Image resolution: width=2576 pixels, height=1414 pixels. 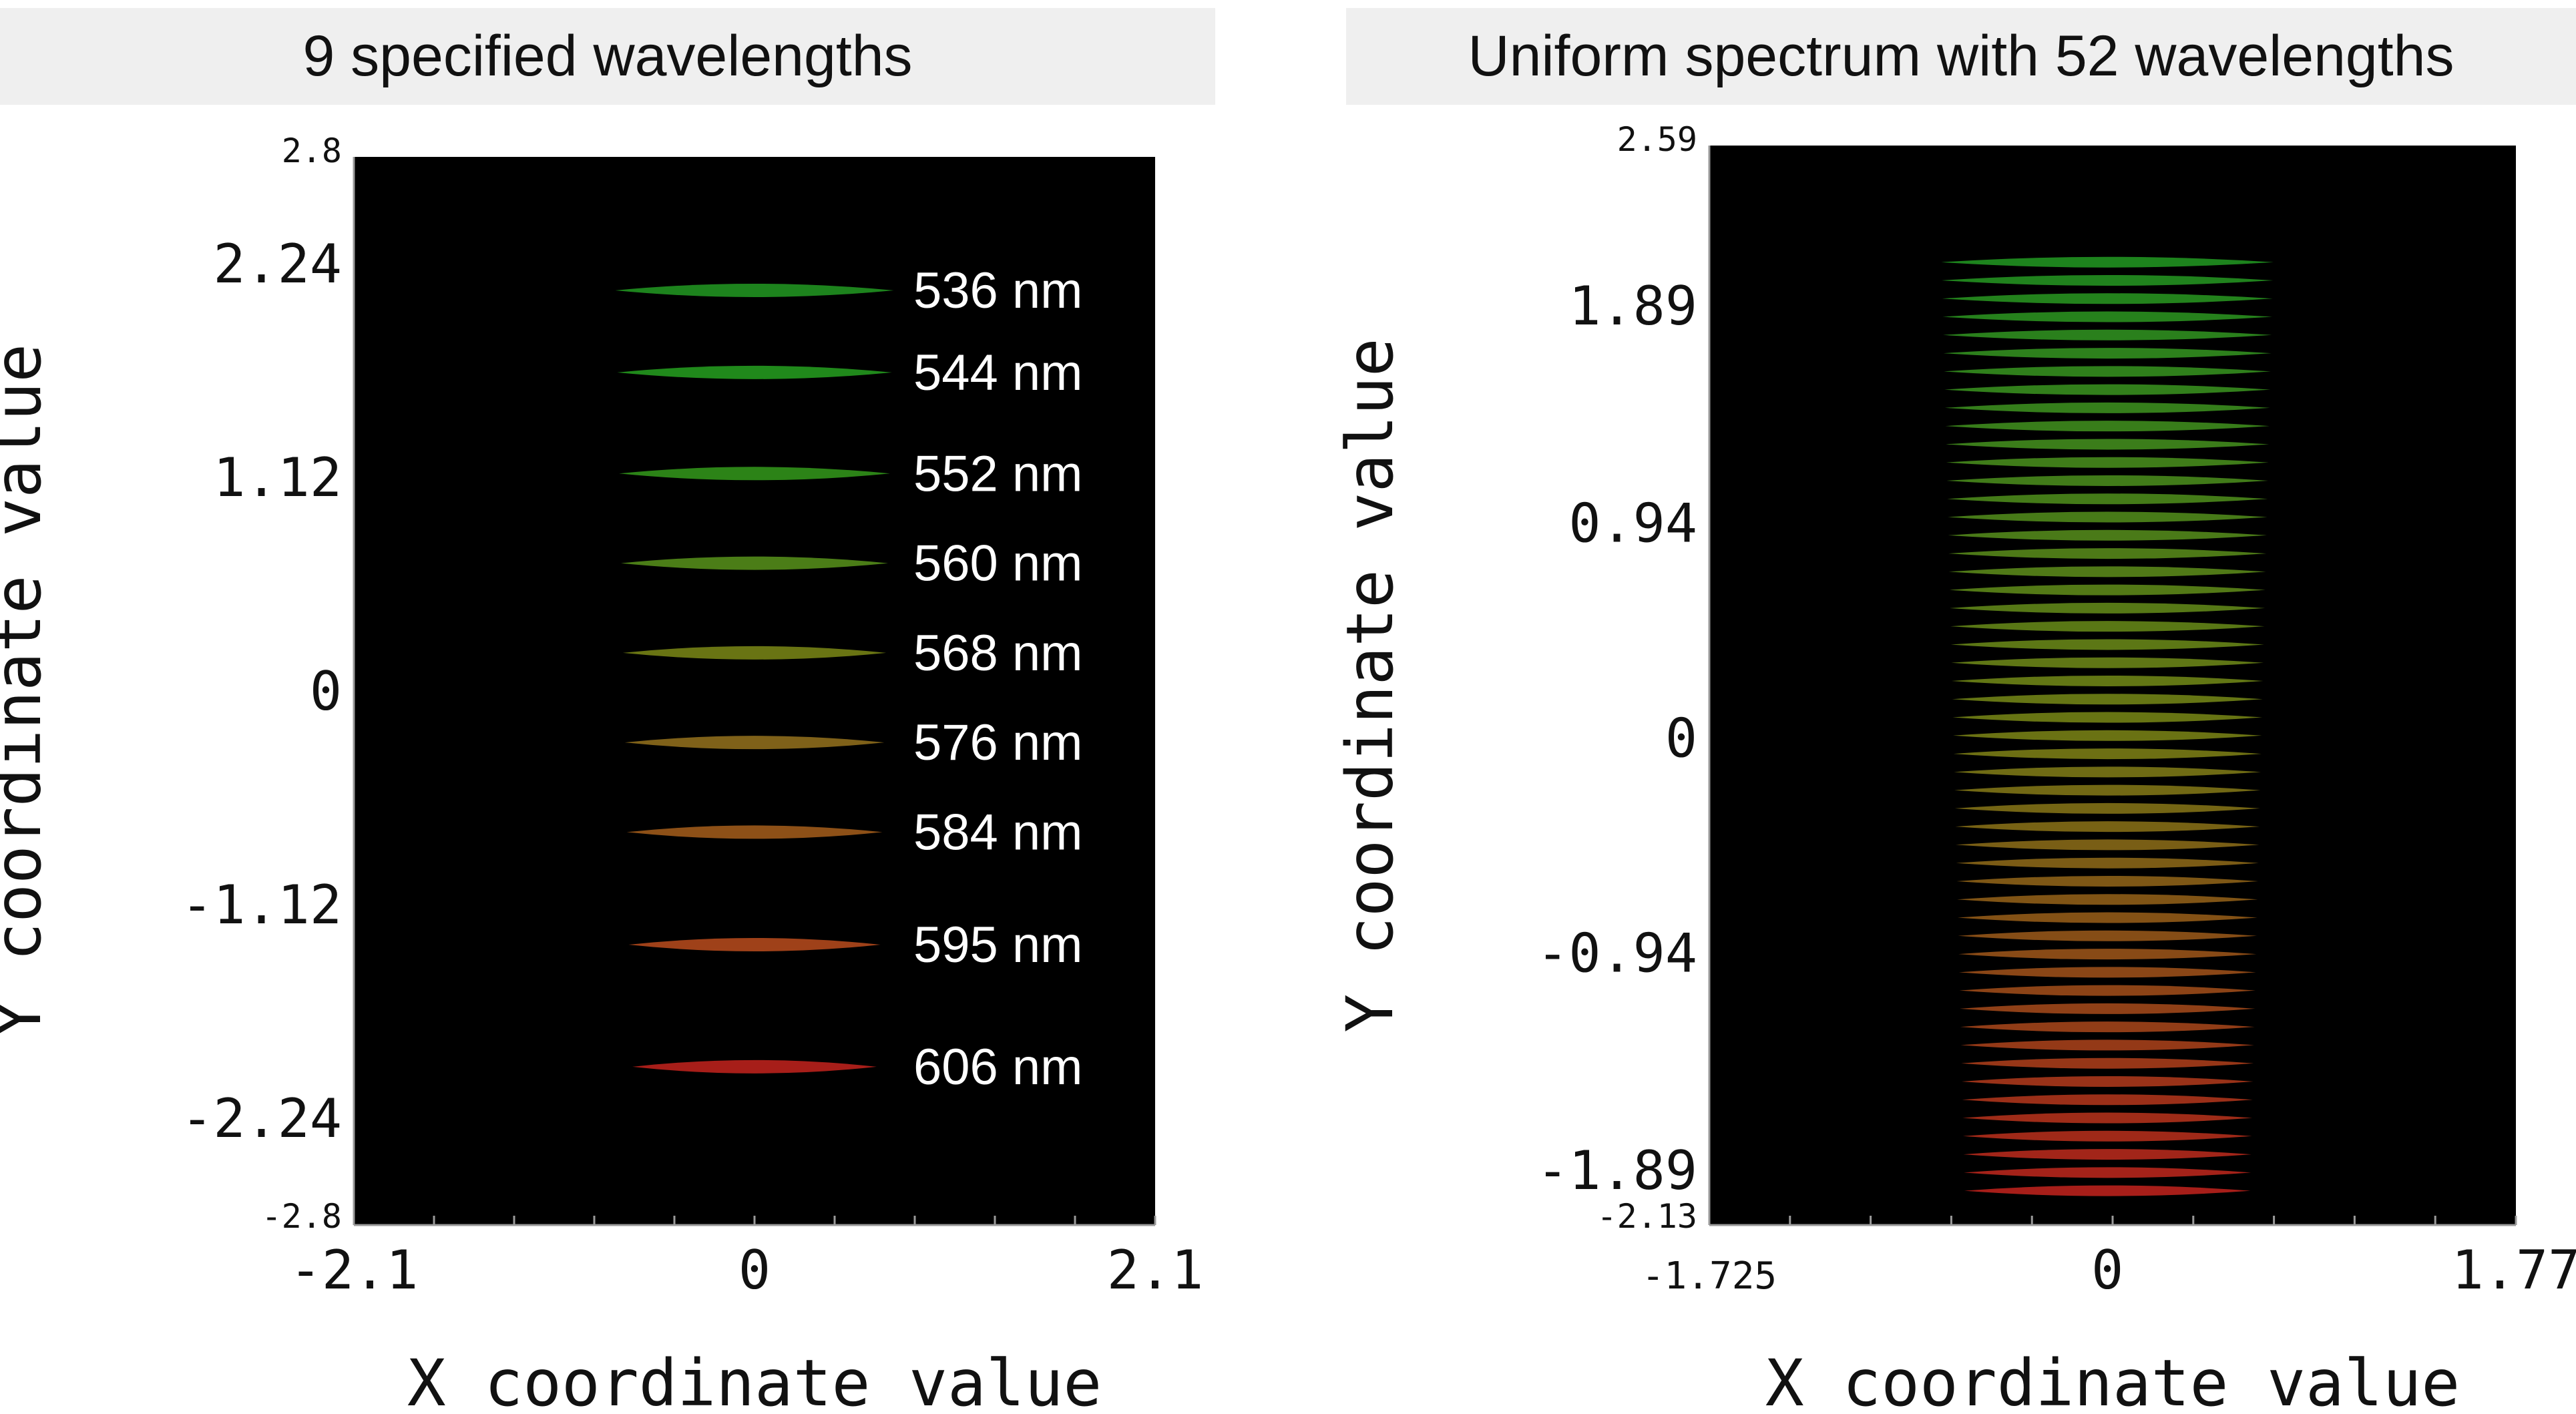 I want to click on wavelength-label: 595 nm, so click(x=998, y=945).